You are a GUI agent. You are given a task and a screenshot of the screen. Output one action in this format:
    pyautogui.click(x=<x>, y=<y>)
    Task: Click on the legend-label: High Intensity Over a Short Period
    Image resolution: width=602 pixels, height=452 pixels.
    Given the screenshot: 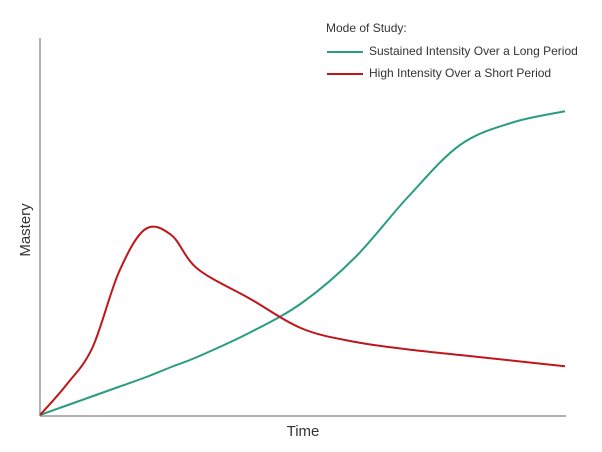 What is the action you would take?
    pyautogui.click(x=460, y=73)
    